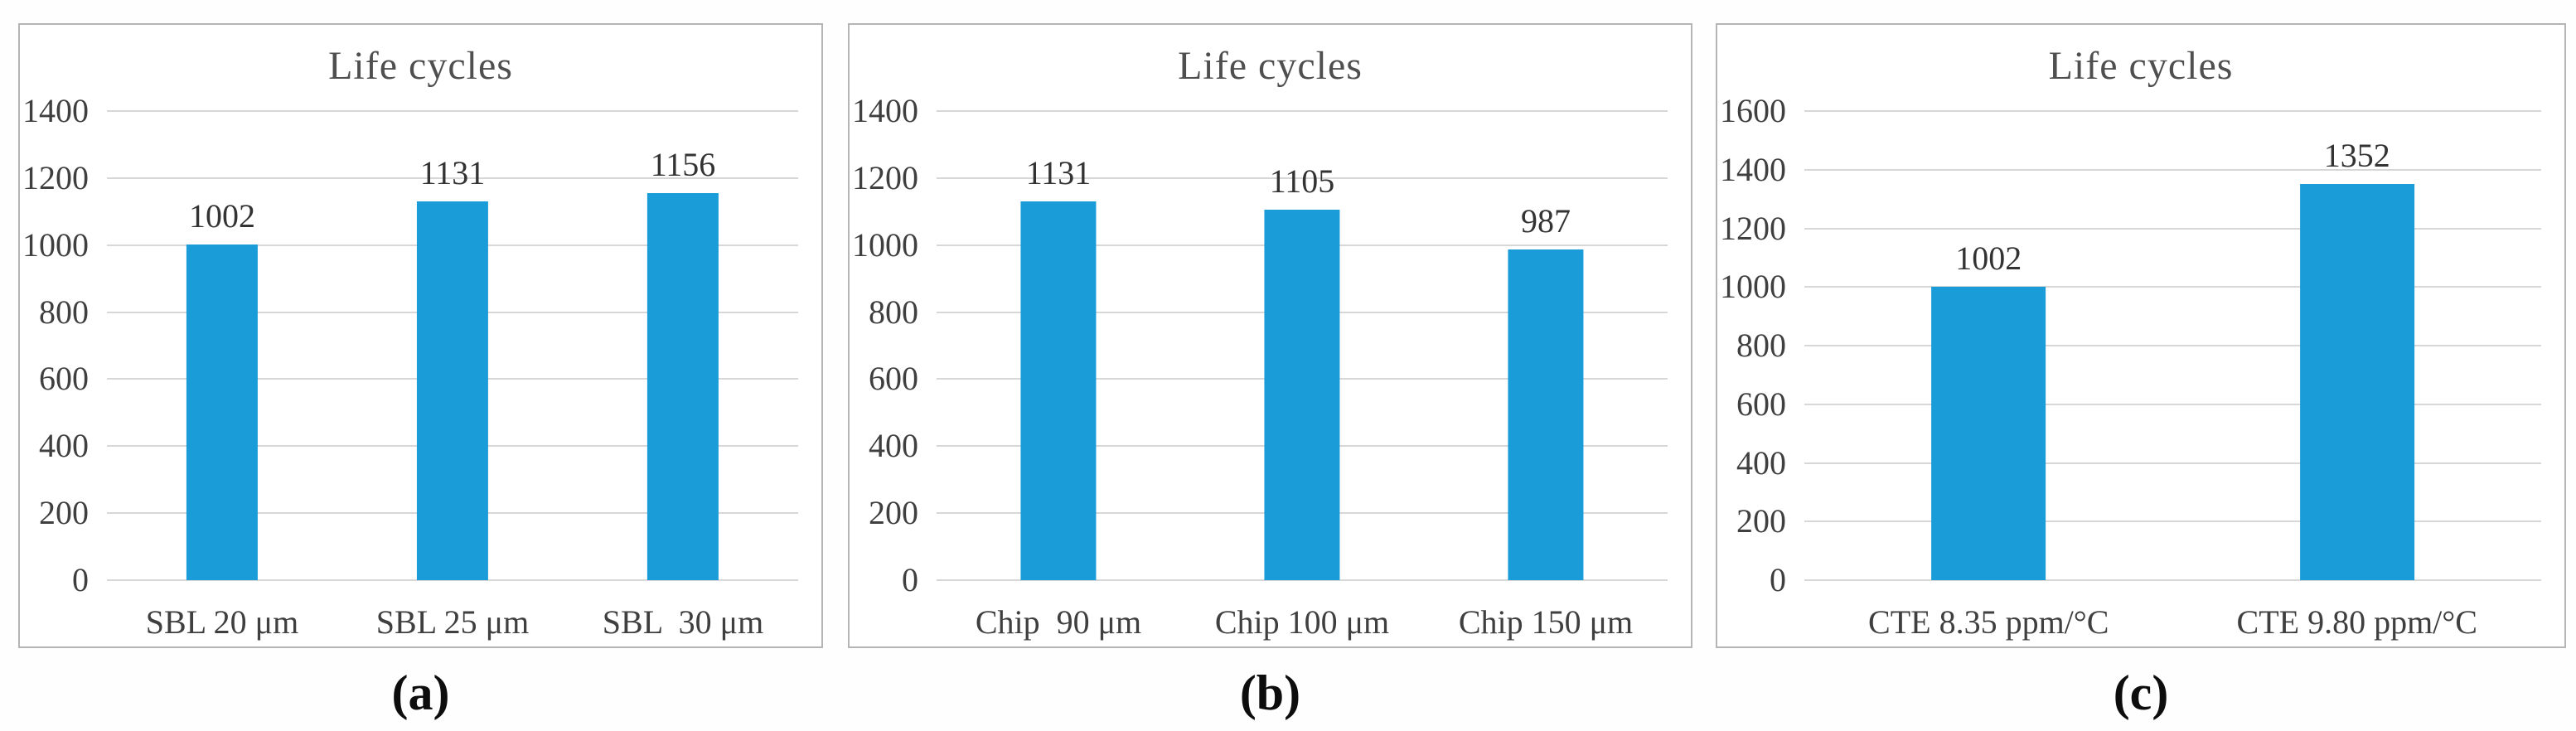 This screenshot has width=2576, height=731. I want to click on panel-caption-b: (b), so click(1270, 693).